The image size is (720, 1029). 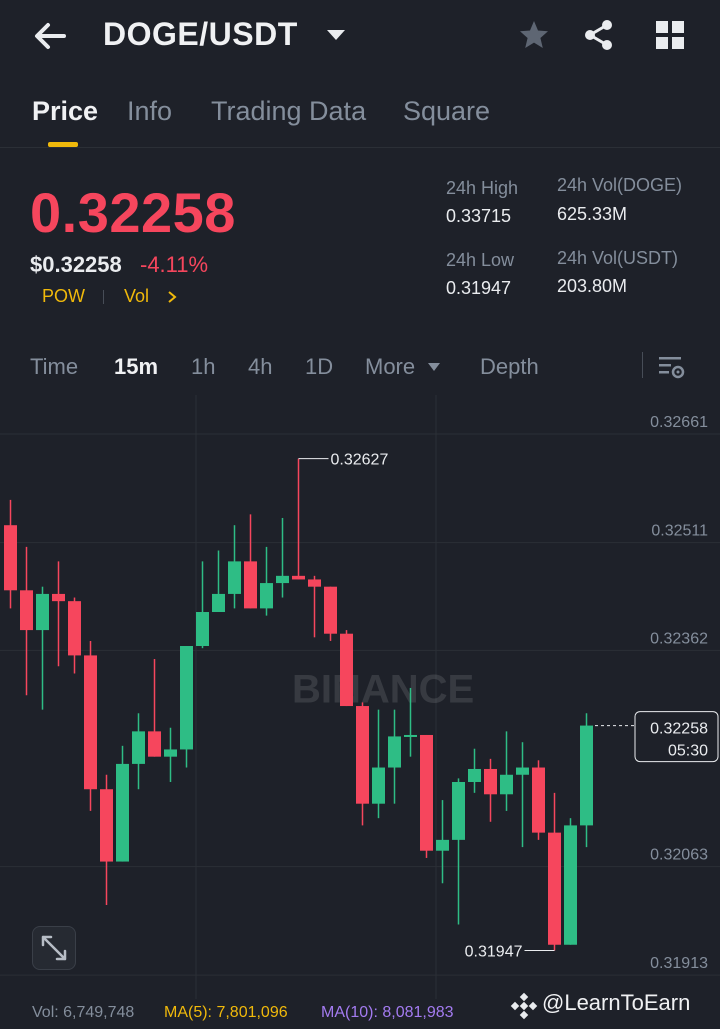 I want to click on high-value: 0.33715, so click(x=479, y=216).